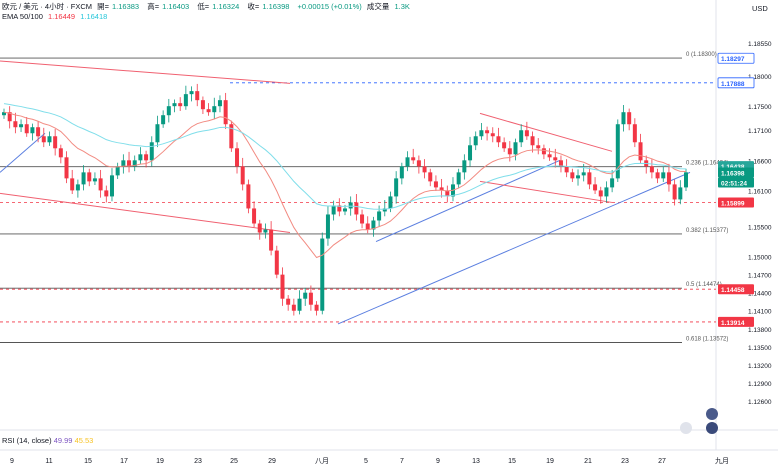 The width and height of the screenshot is (778, 475). I want to click on x-tick-label: 八月, so click(322, 461).